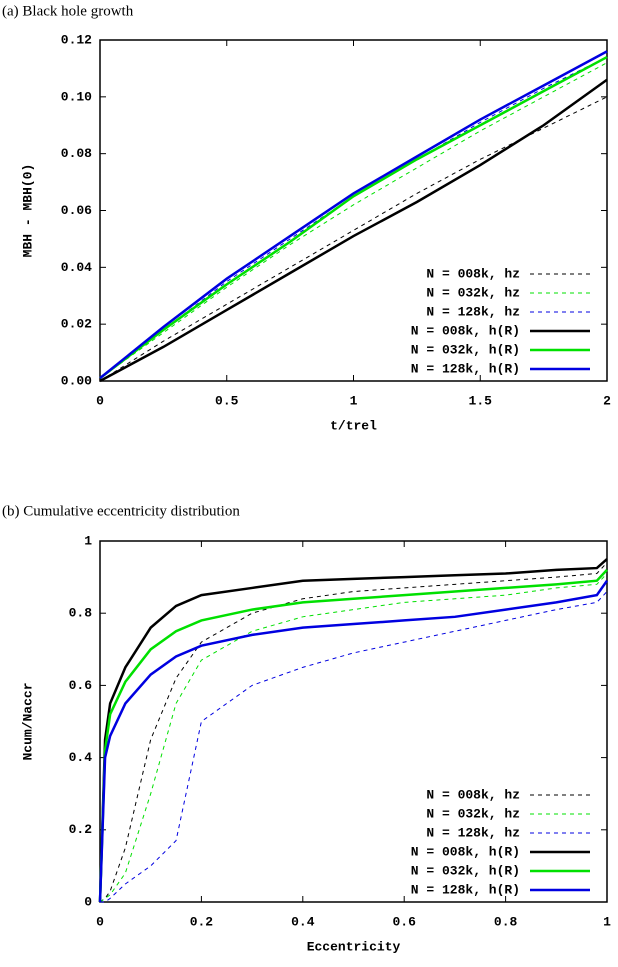 The height and width of the screenshot is (967, 618). What do you see at coordinates (81, 757) in the screenshot?
I see `y-tick-label: 0.4` at bounding box center [81, 757].